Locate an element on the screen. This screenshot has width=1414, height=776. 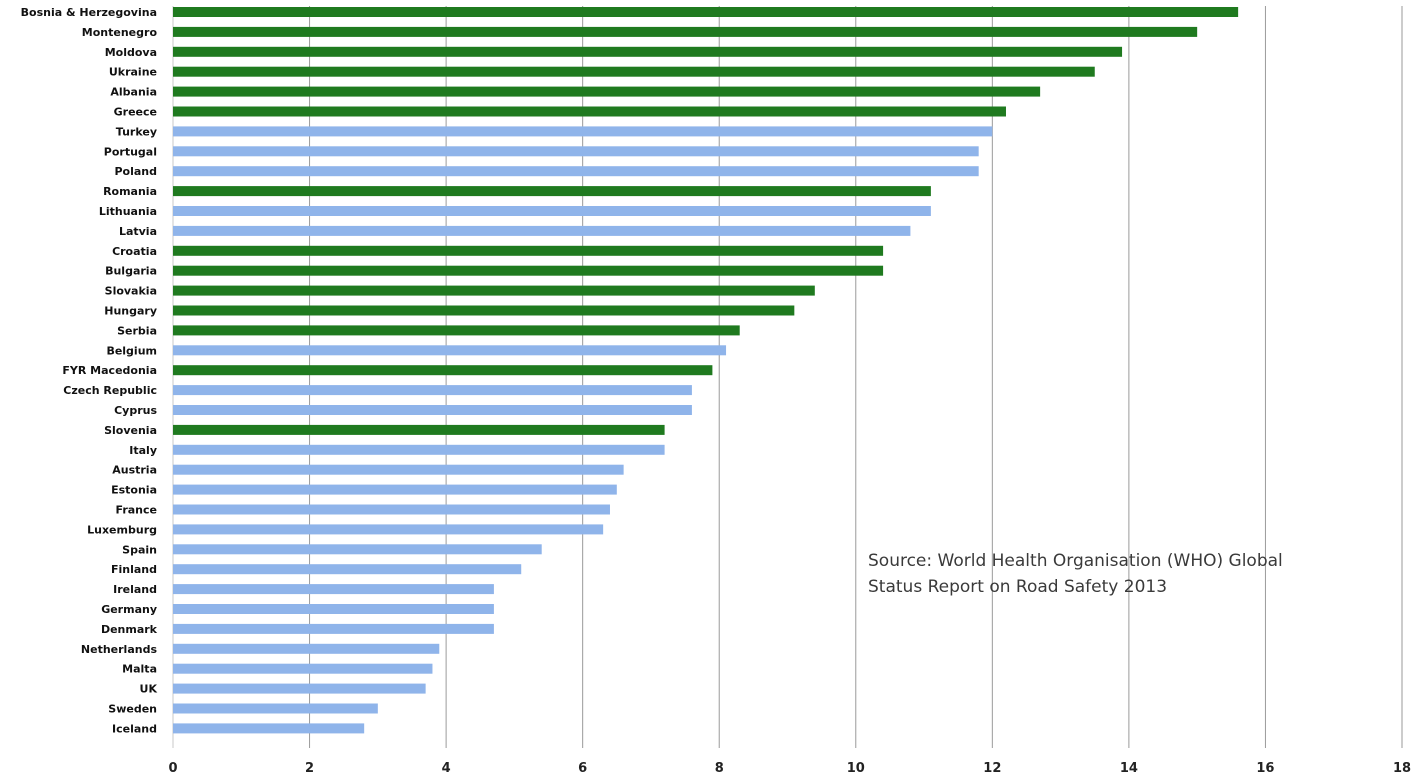
category-label: Turkey is located at coordinates (136, 131).